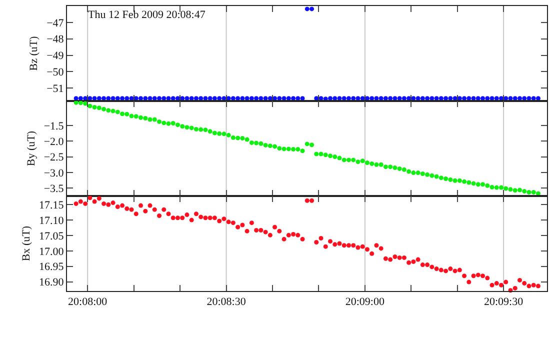 This screenshot has height=340, width=560. What do you see at coordinates (54, 126) in the screenshot?
I see `y-tick-label: −1.5` at bounding box center [54, 126].